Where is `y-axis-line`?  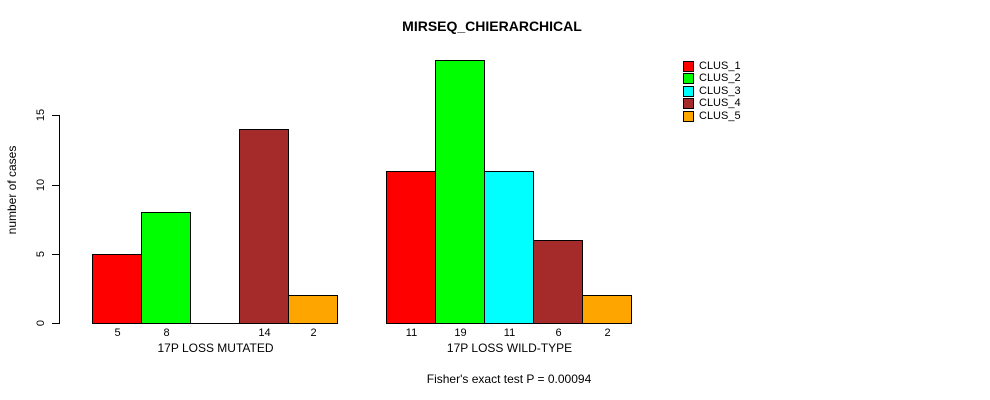
y-axis-line is located at coordinates (59, 219).